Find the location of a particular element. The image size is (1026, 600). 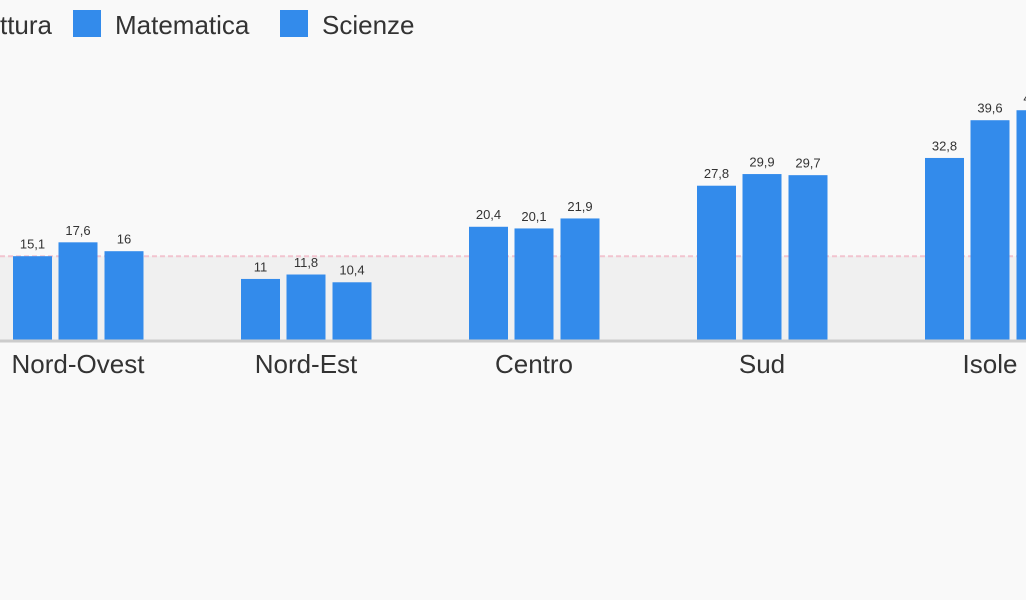

value-label: 11,8 is located at coordinates (306, 262).